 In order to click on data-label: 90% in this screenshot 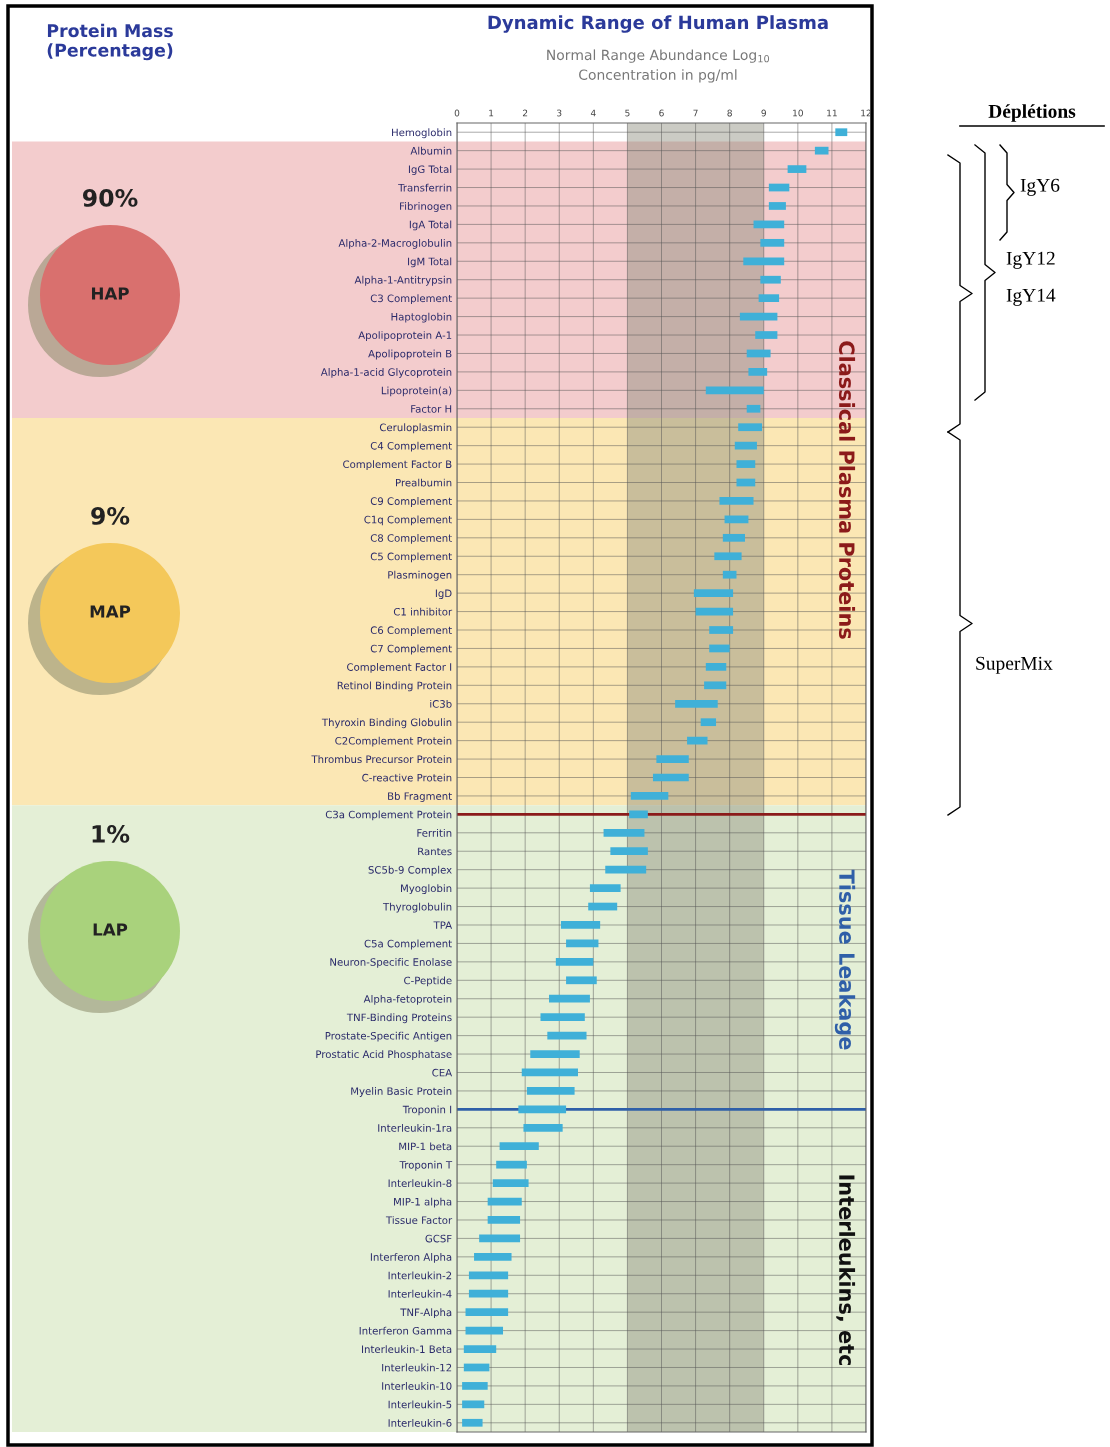, I will do `click(110, 197)`.